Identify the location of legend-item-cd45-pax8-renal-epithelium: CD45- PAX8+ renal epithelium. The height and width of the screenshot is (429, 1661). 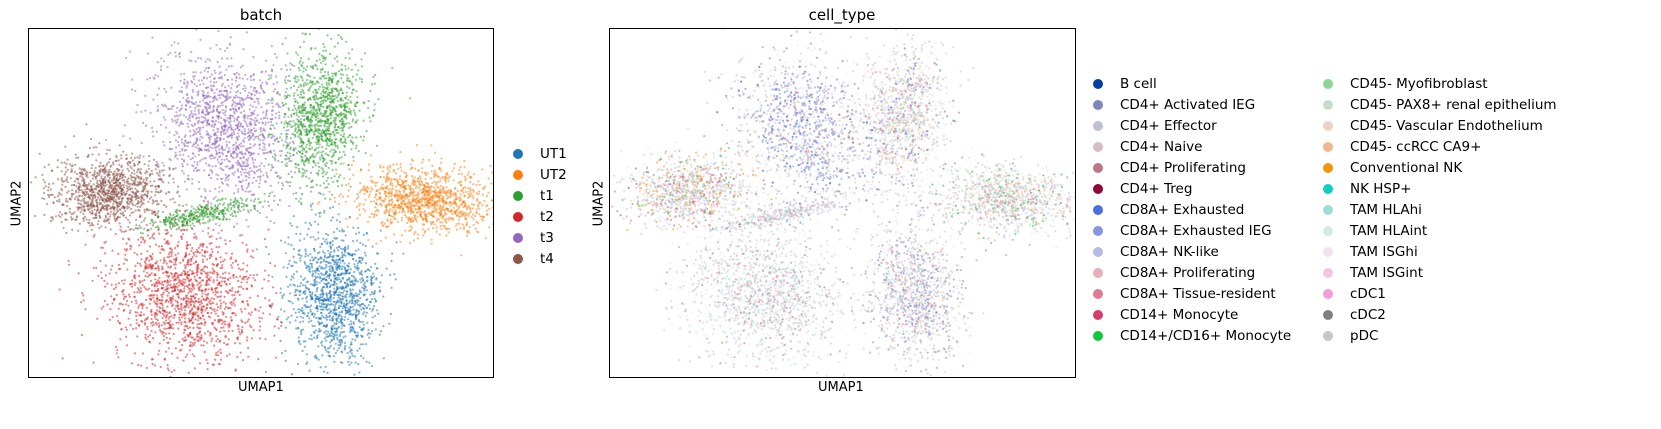
(1440, 104).